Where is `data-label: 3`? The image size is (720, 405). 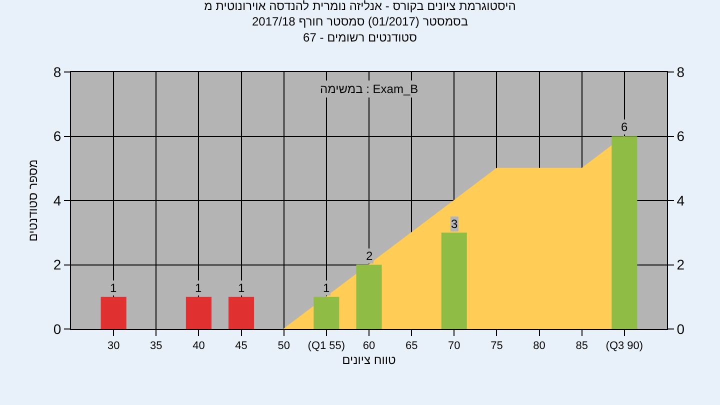
data-label: 3 is located at coordinates (454, 224).